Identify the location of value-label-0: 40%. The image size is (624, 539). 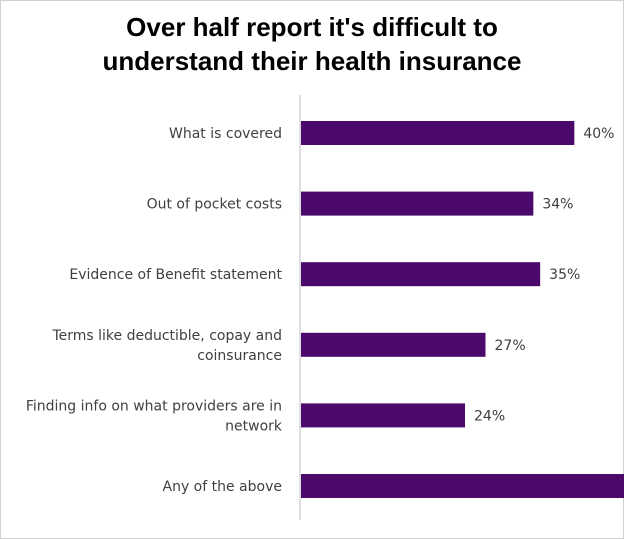
(598, 134).